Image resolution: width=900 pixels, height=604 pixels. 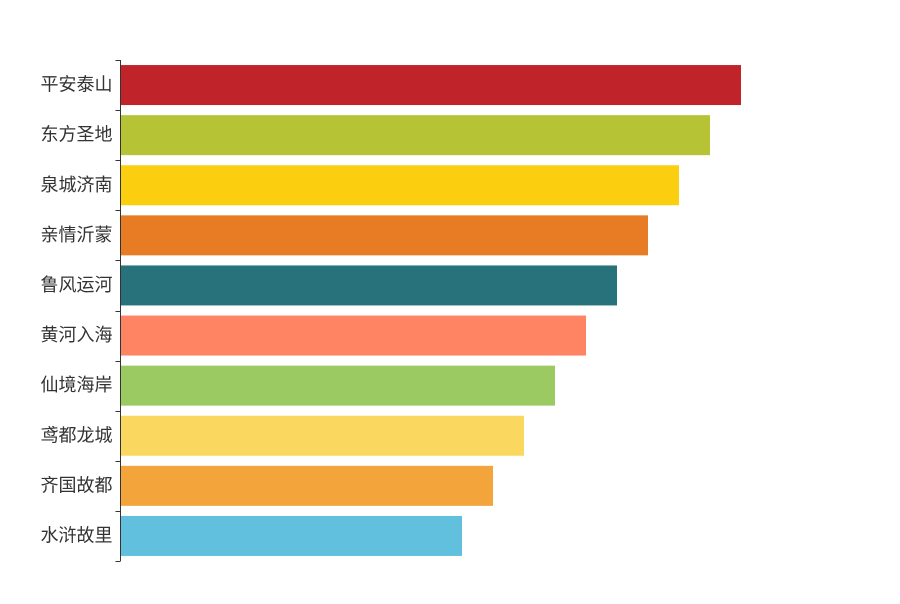 I want to click on y-tick-label: 仙境海岸, so click(x=77, y=385).